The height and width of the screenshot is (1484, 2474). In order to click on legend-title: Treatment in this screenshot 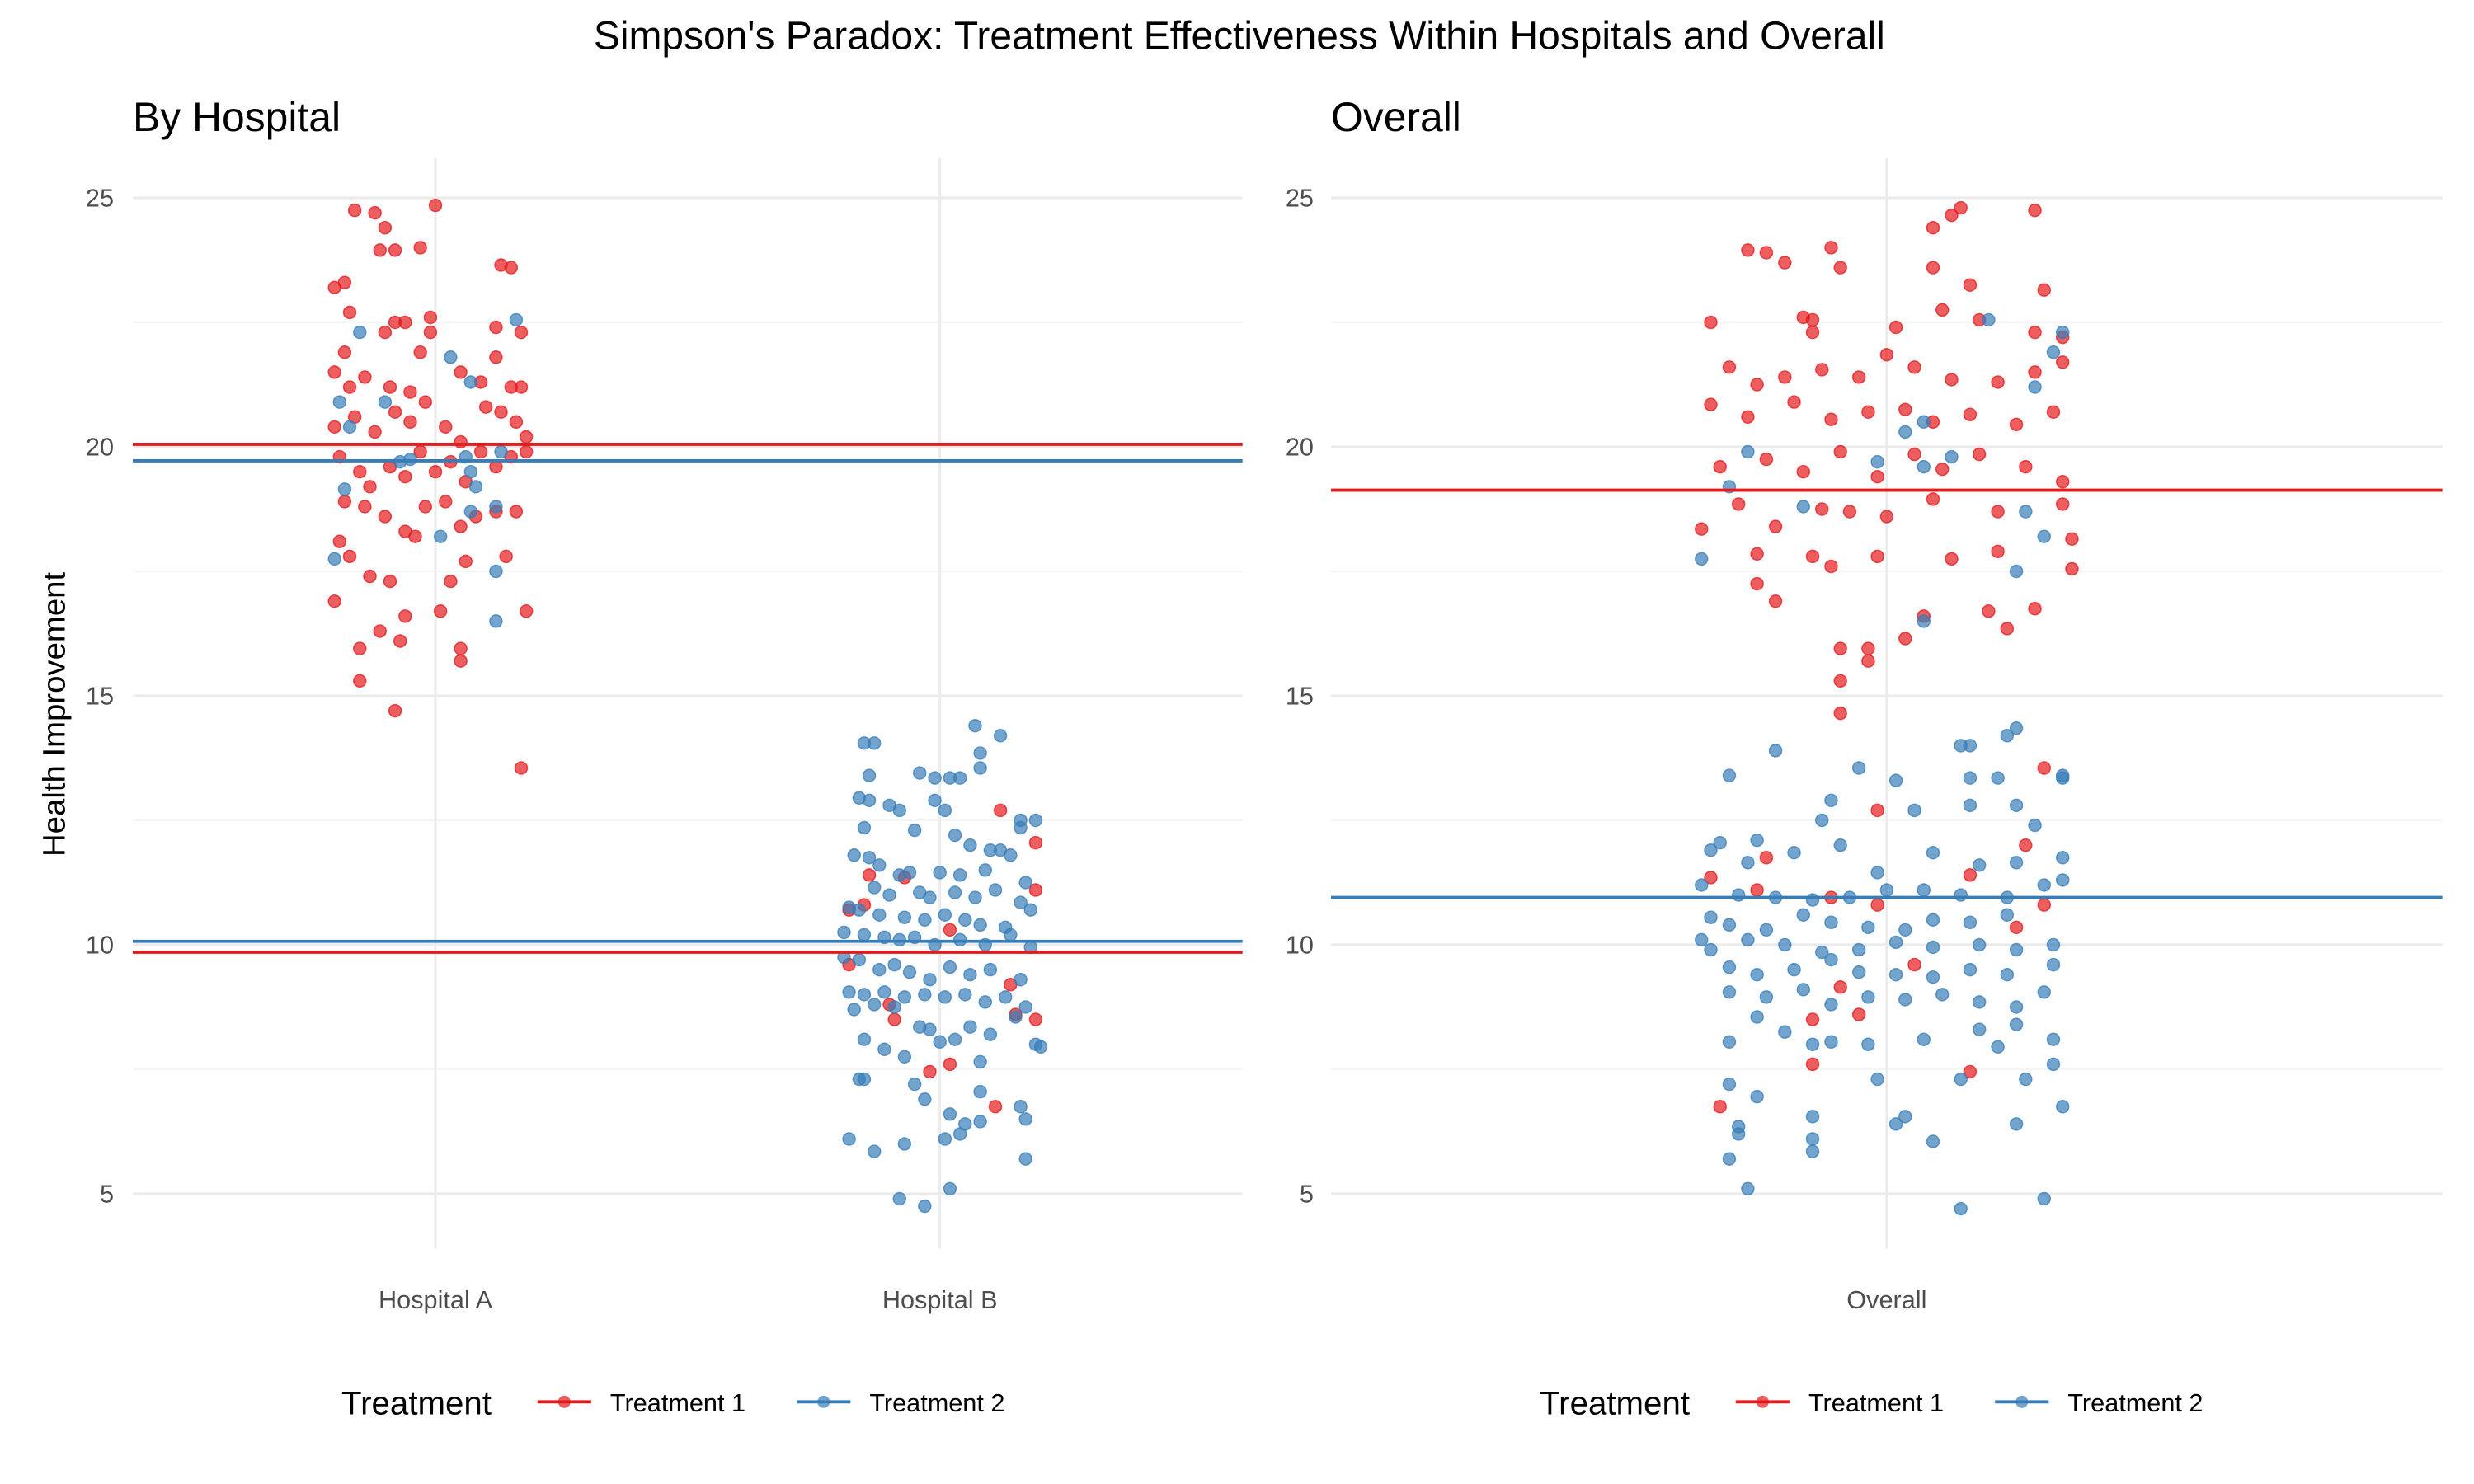, I will do `click(416, 1403)`.